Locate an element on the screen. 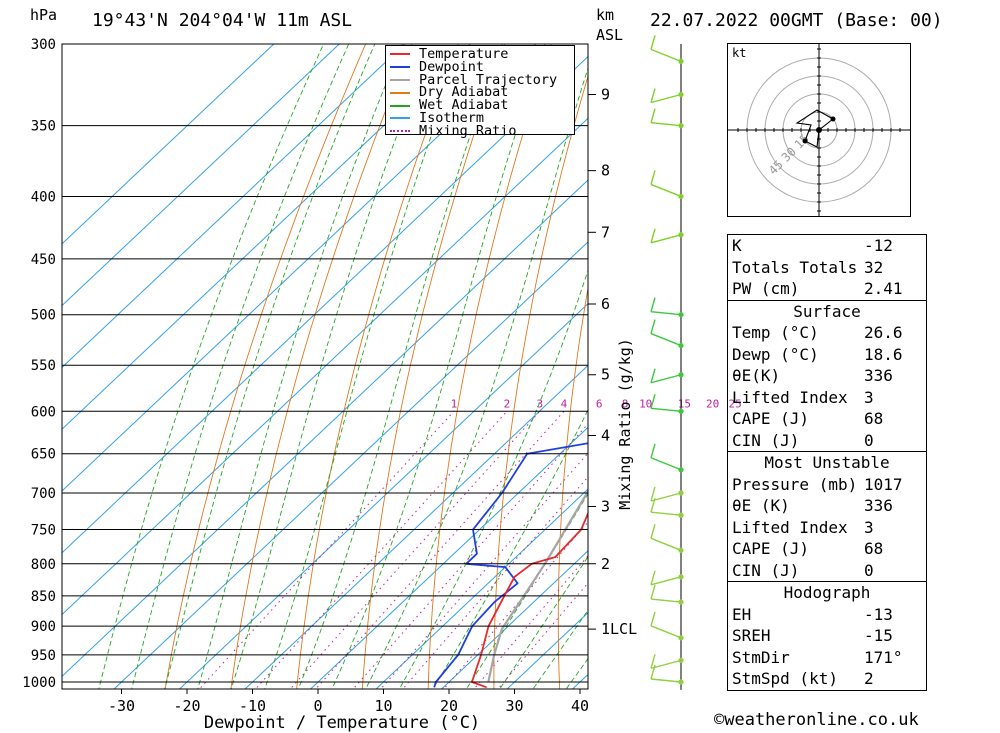 The image size is (1000, 733). pressure-tick-label: 750 is located at coordinates (43, 531).